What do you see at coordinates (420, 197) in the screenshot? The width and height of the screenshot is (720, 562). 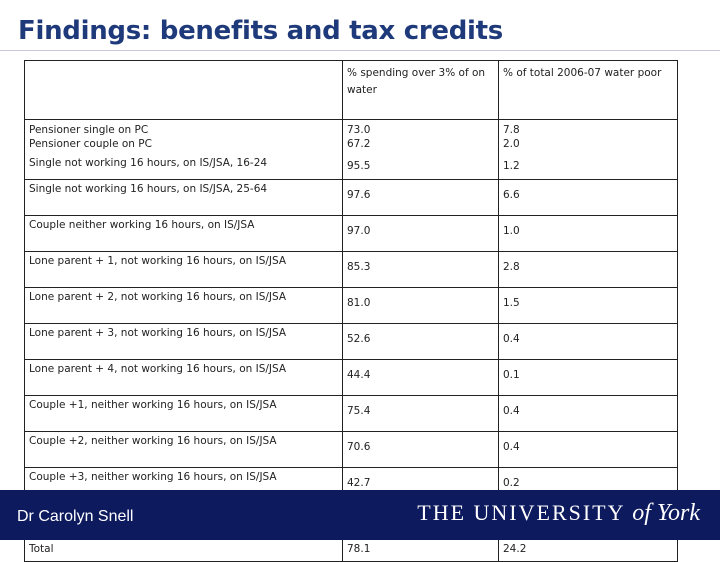 I see `spending-value: 97.6` at bounding box center [420, 197].